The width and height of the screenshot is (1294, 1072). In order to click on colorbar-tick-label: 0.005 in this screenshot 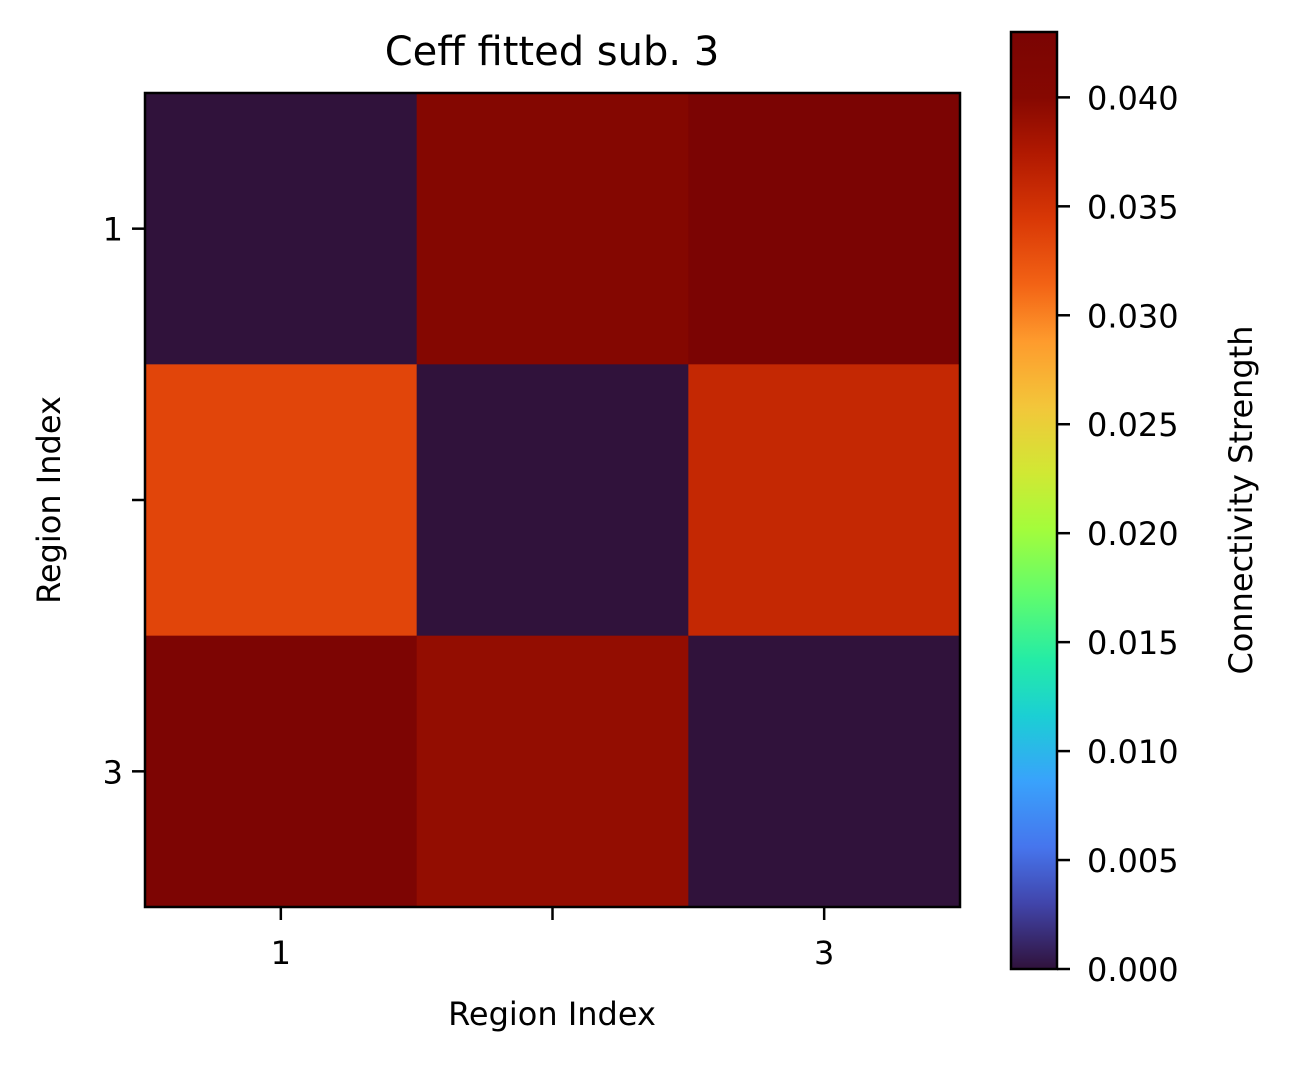, I will do `click(1133, 861)`.